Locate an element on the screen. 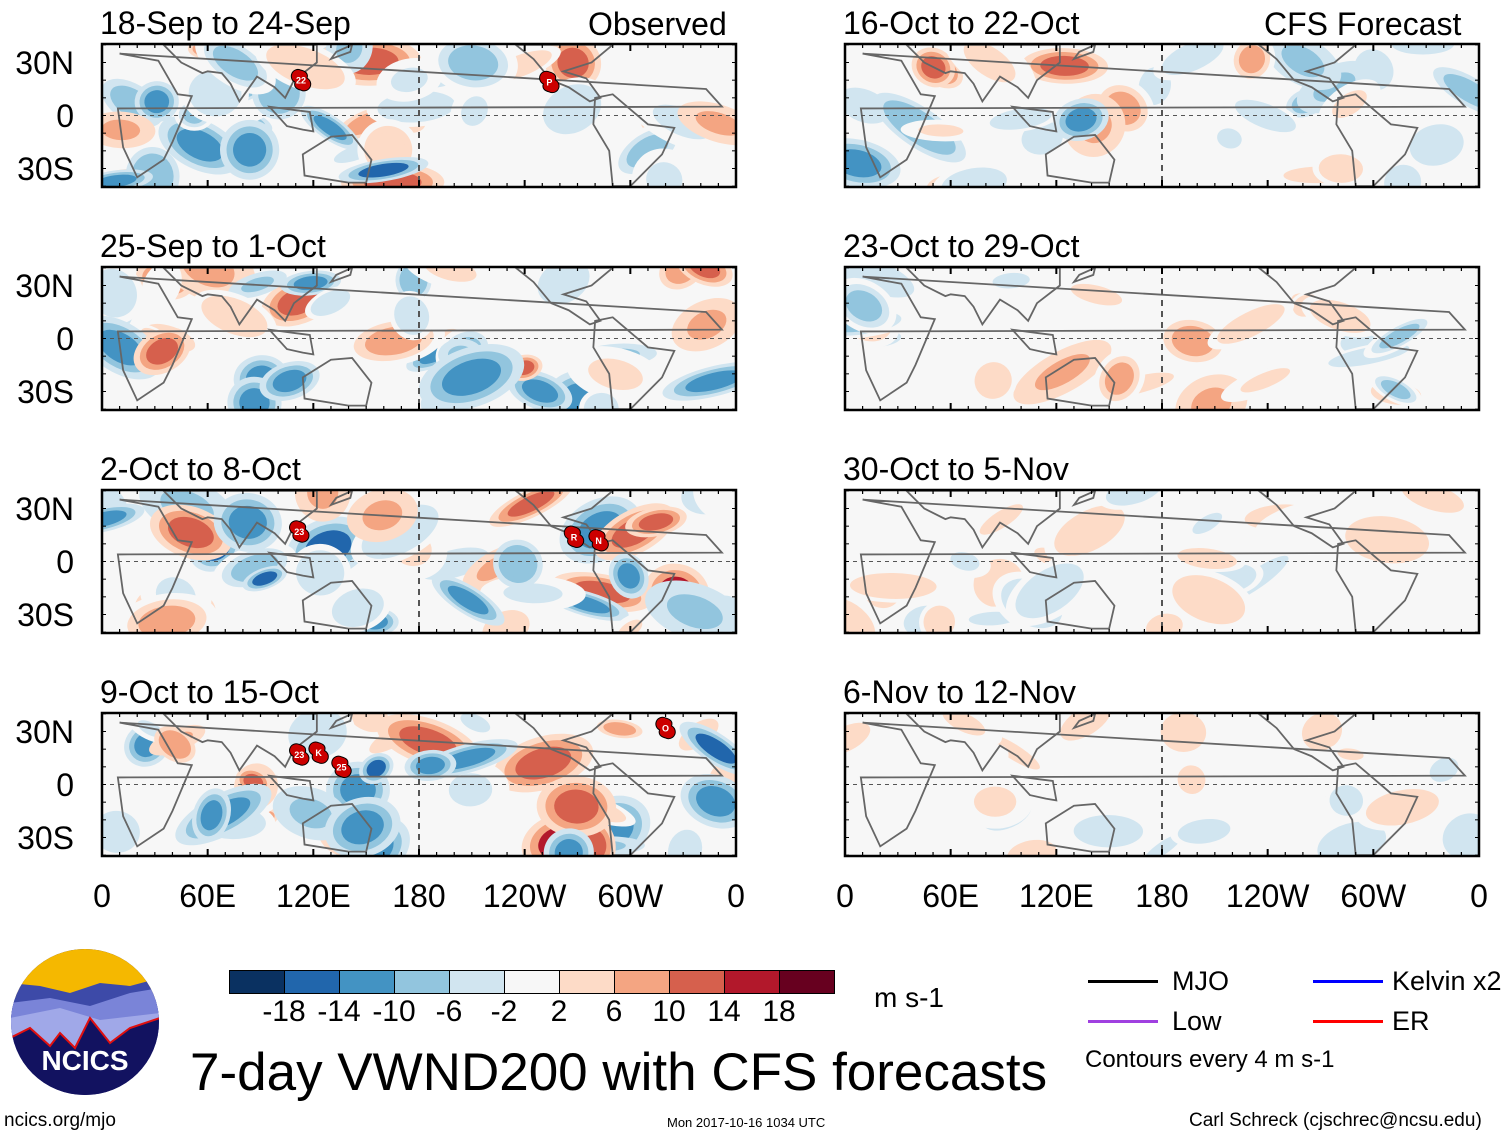 Image resolution: width=1510 pixels, height=1137 pixels. x-tick-label: 60E is located at coordinates (951, 896).